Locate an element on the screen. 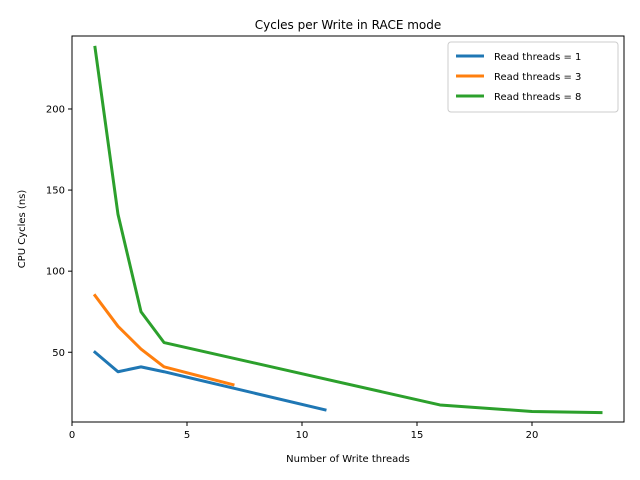 The width and height of the screenshot is (640, 480). chart-title: Cycles per Write in RACE mode is located at coordinates (348, 25).